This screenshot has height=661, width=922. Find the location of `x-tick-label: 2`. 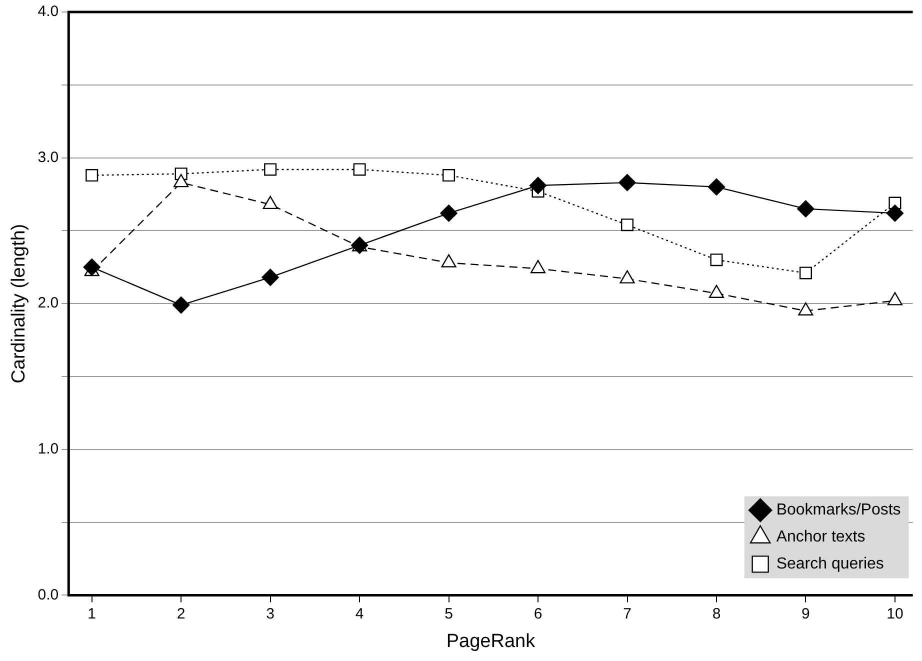

x-tick-label: 2 is located at coordinates (181, 613).